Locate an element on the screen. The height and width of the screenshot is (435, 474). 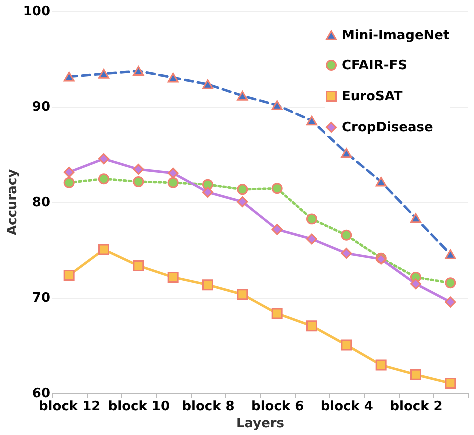
y-tick-label: 60 is located at coordinates (41, 394).